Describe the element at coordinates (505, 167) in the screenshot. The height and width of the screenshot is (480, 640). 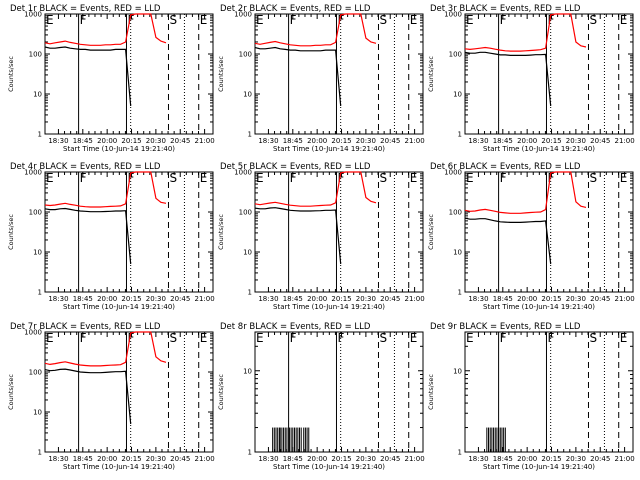
I see `panel-title: Det 6r BLACK = Events, RED = LLD` at that location.